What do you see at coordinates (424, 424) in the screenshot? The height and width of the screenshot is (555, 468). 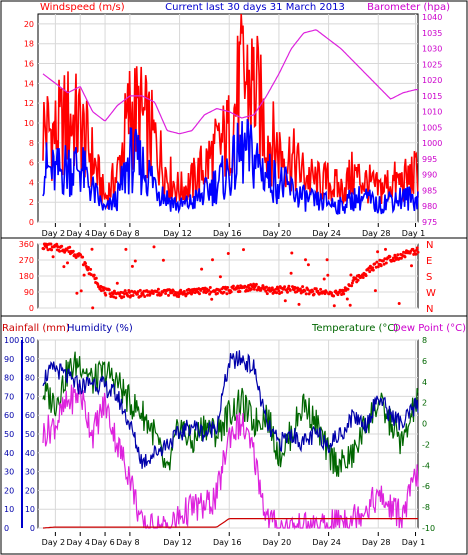 I see `panel3-temp-tick-5: 0` at bounding box center [424, 424].